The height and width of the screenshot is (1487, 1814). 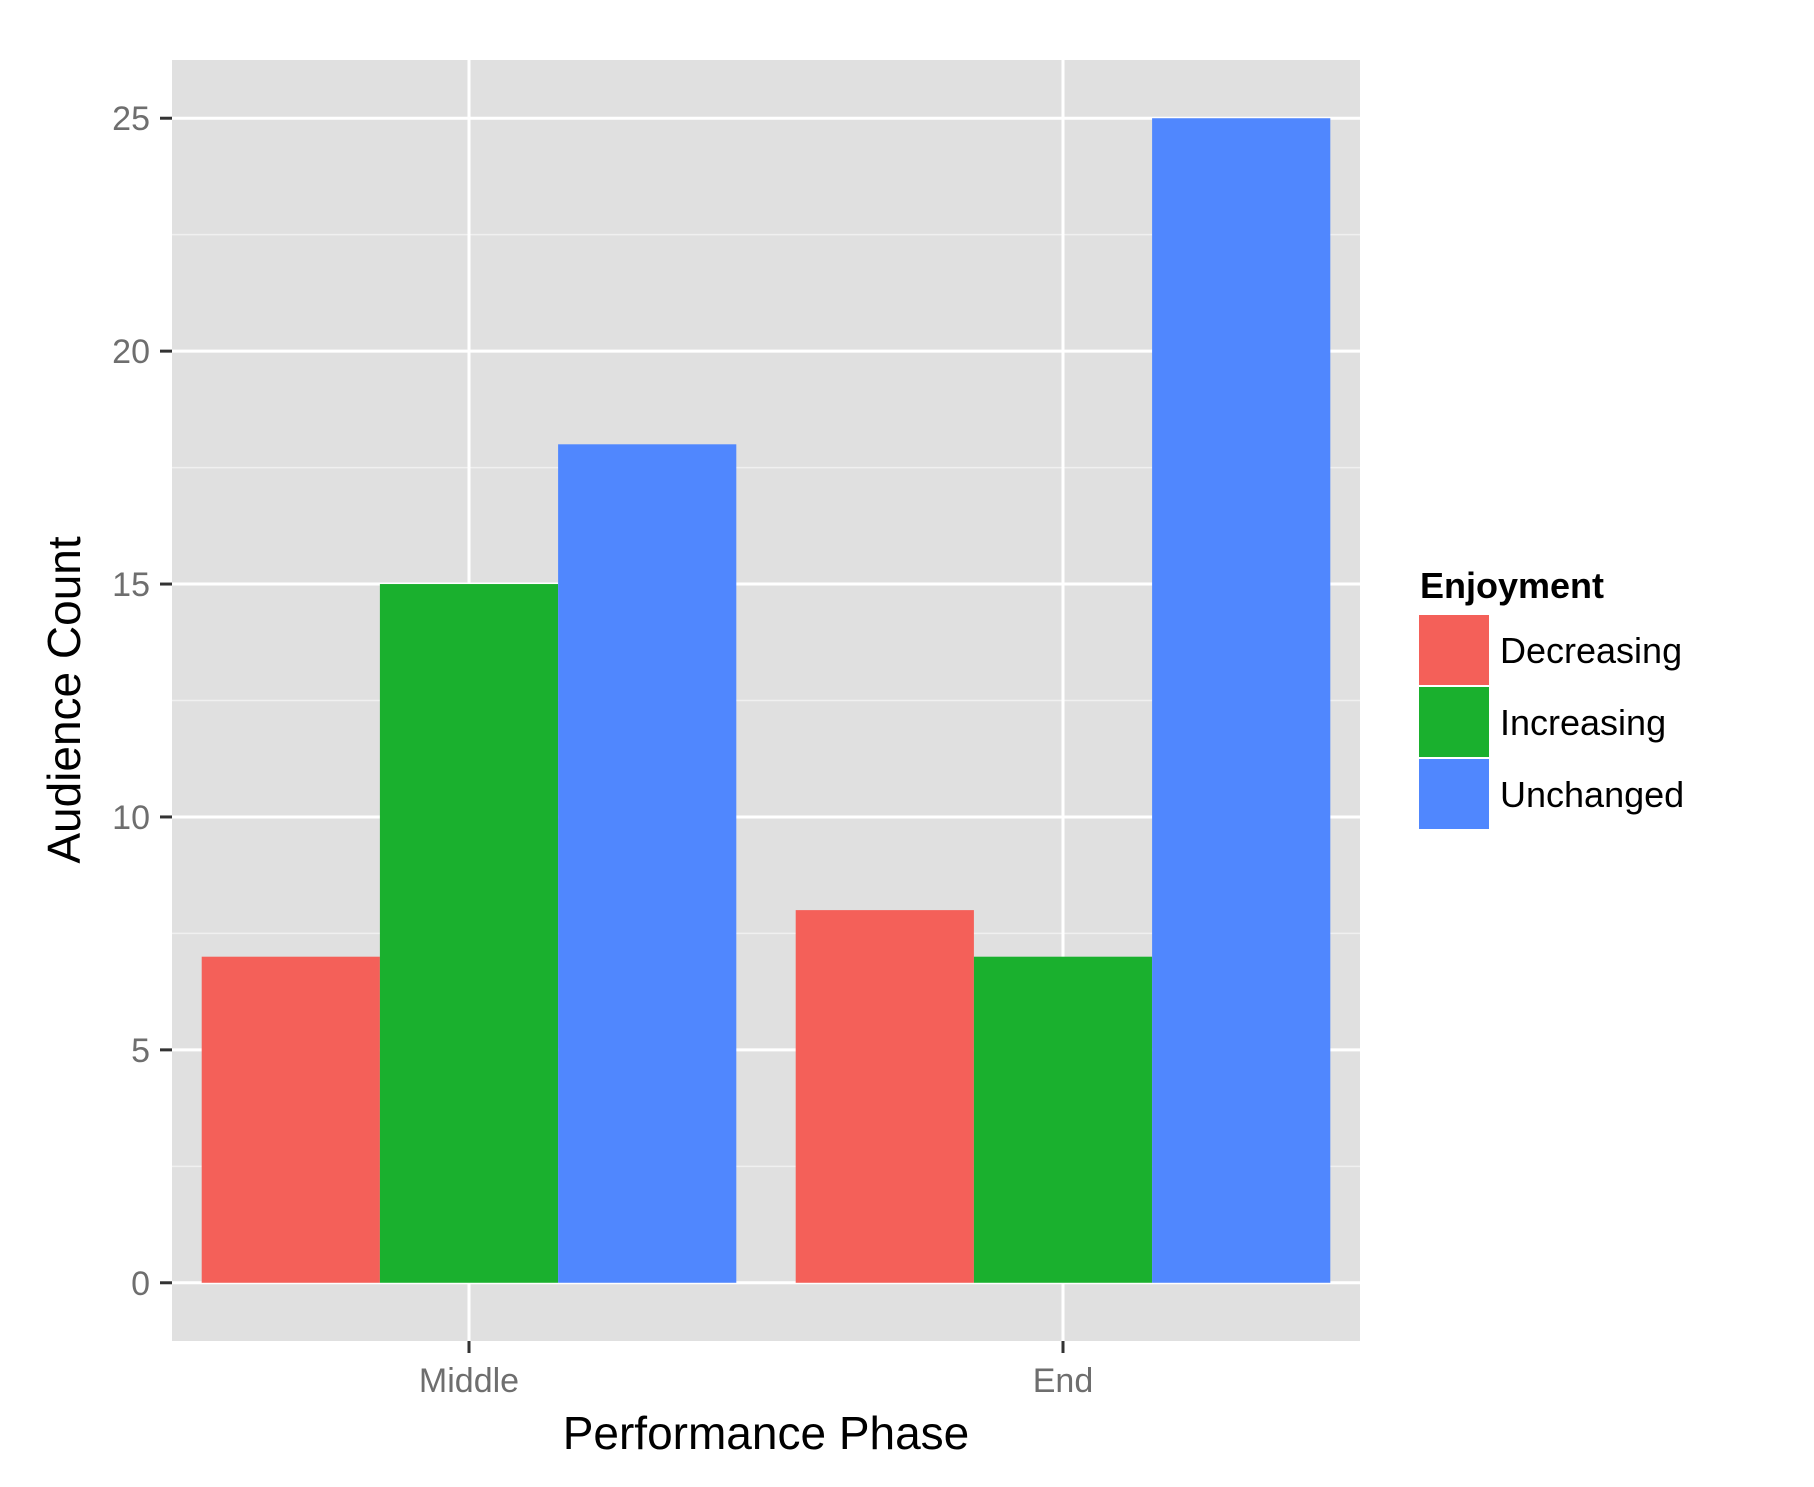 I want to click on legend-key-increasing, so click(x=1454, y=722).